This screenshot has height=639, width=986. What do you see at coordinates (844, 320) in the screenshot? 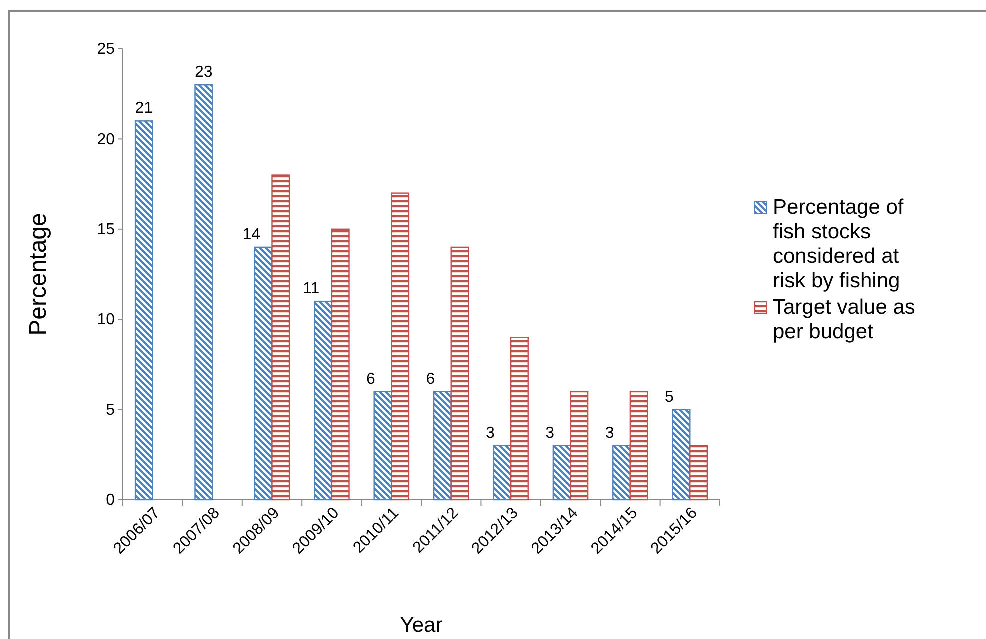
I see `legend-label: Target value as per budget` at bounding box center [844, 320].